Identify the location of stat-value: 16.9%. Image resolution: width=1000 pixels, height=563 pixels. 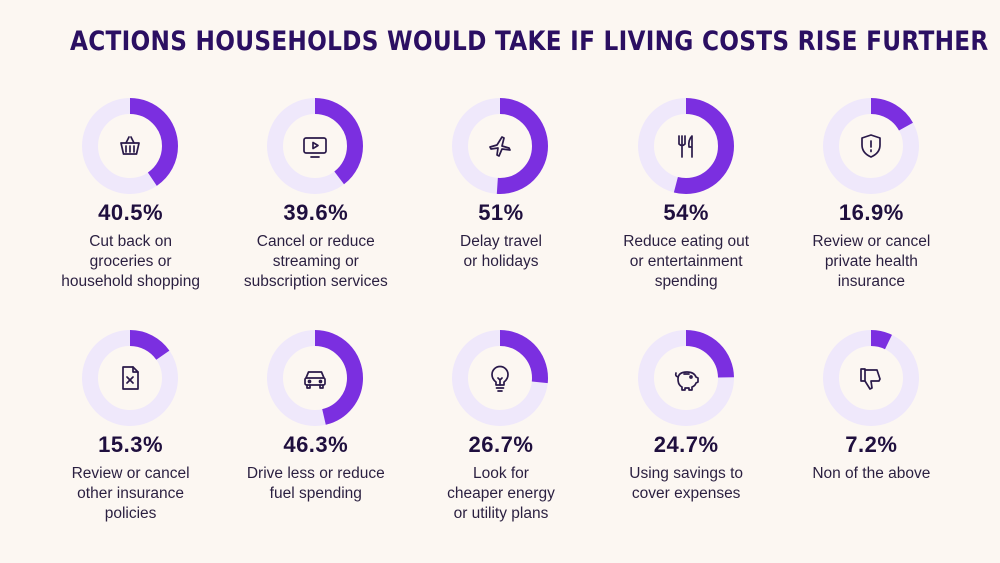
(871, 212).